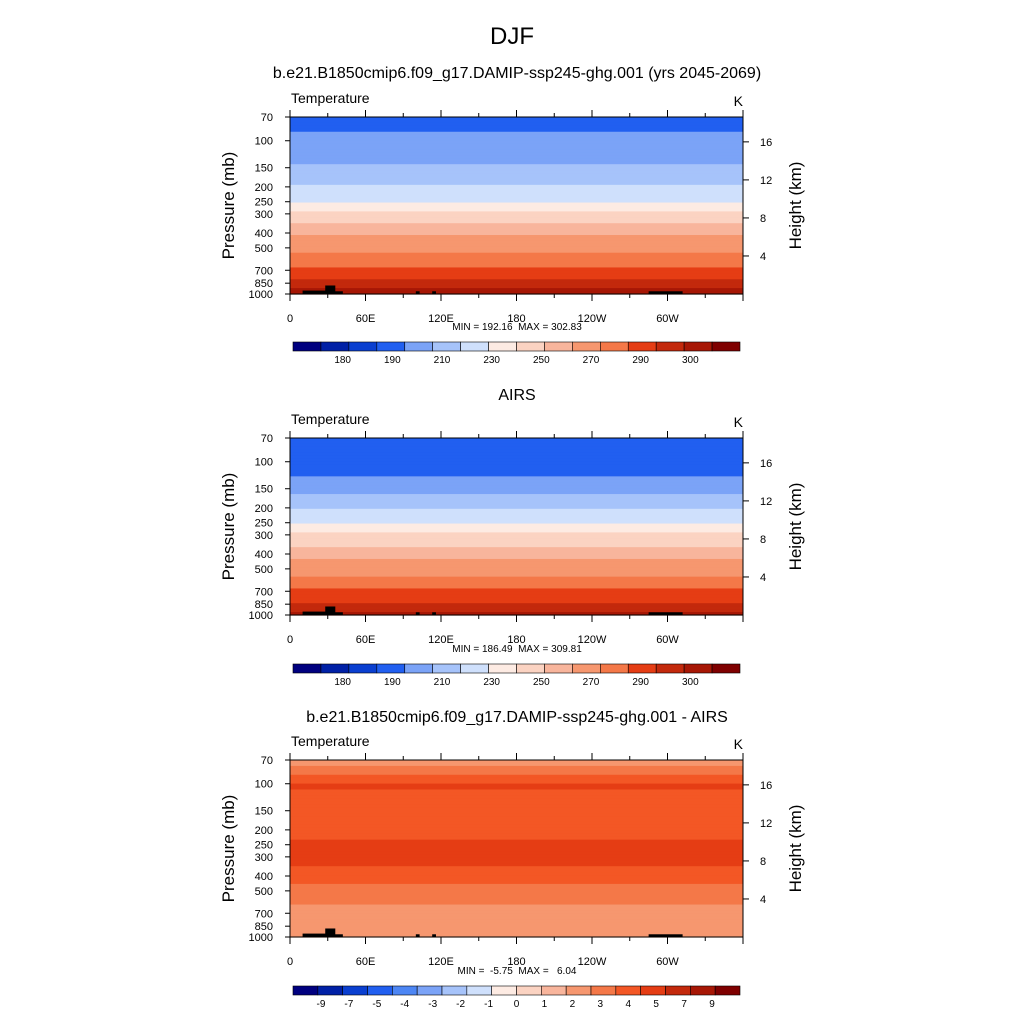  I want to click on x-tick-label: 120E, so click(441, 962).